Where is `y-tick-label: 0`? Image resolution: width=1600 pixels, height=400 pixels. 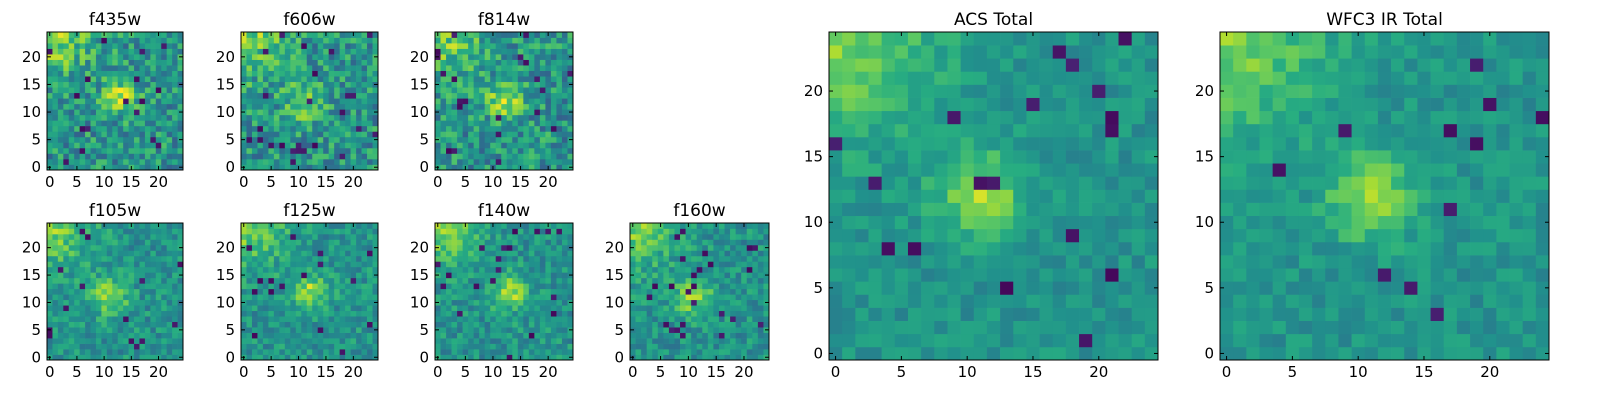
y-tick-label: 0 is located at coordinates (230, 357).